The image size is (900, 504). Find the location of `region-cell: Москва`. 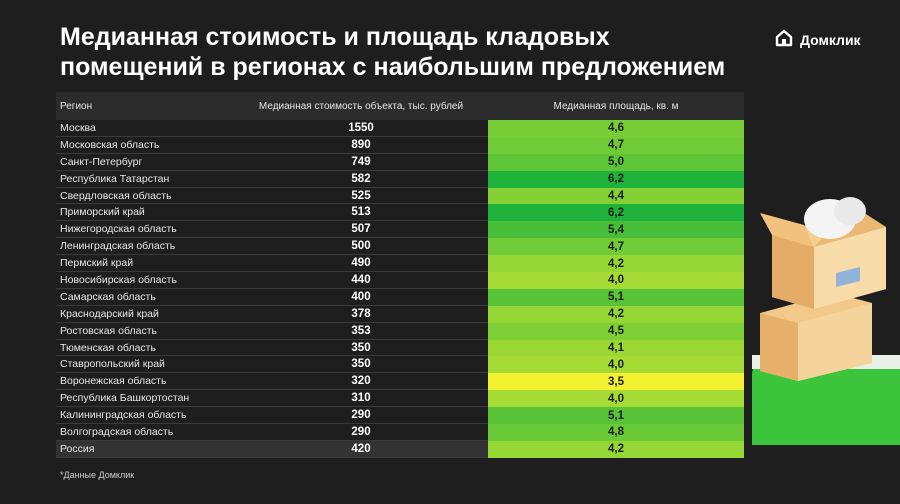

region-cell: Москва is located at coordinates (145, 128).